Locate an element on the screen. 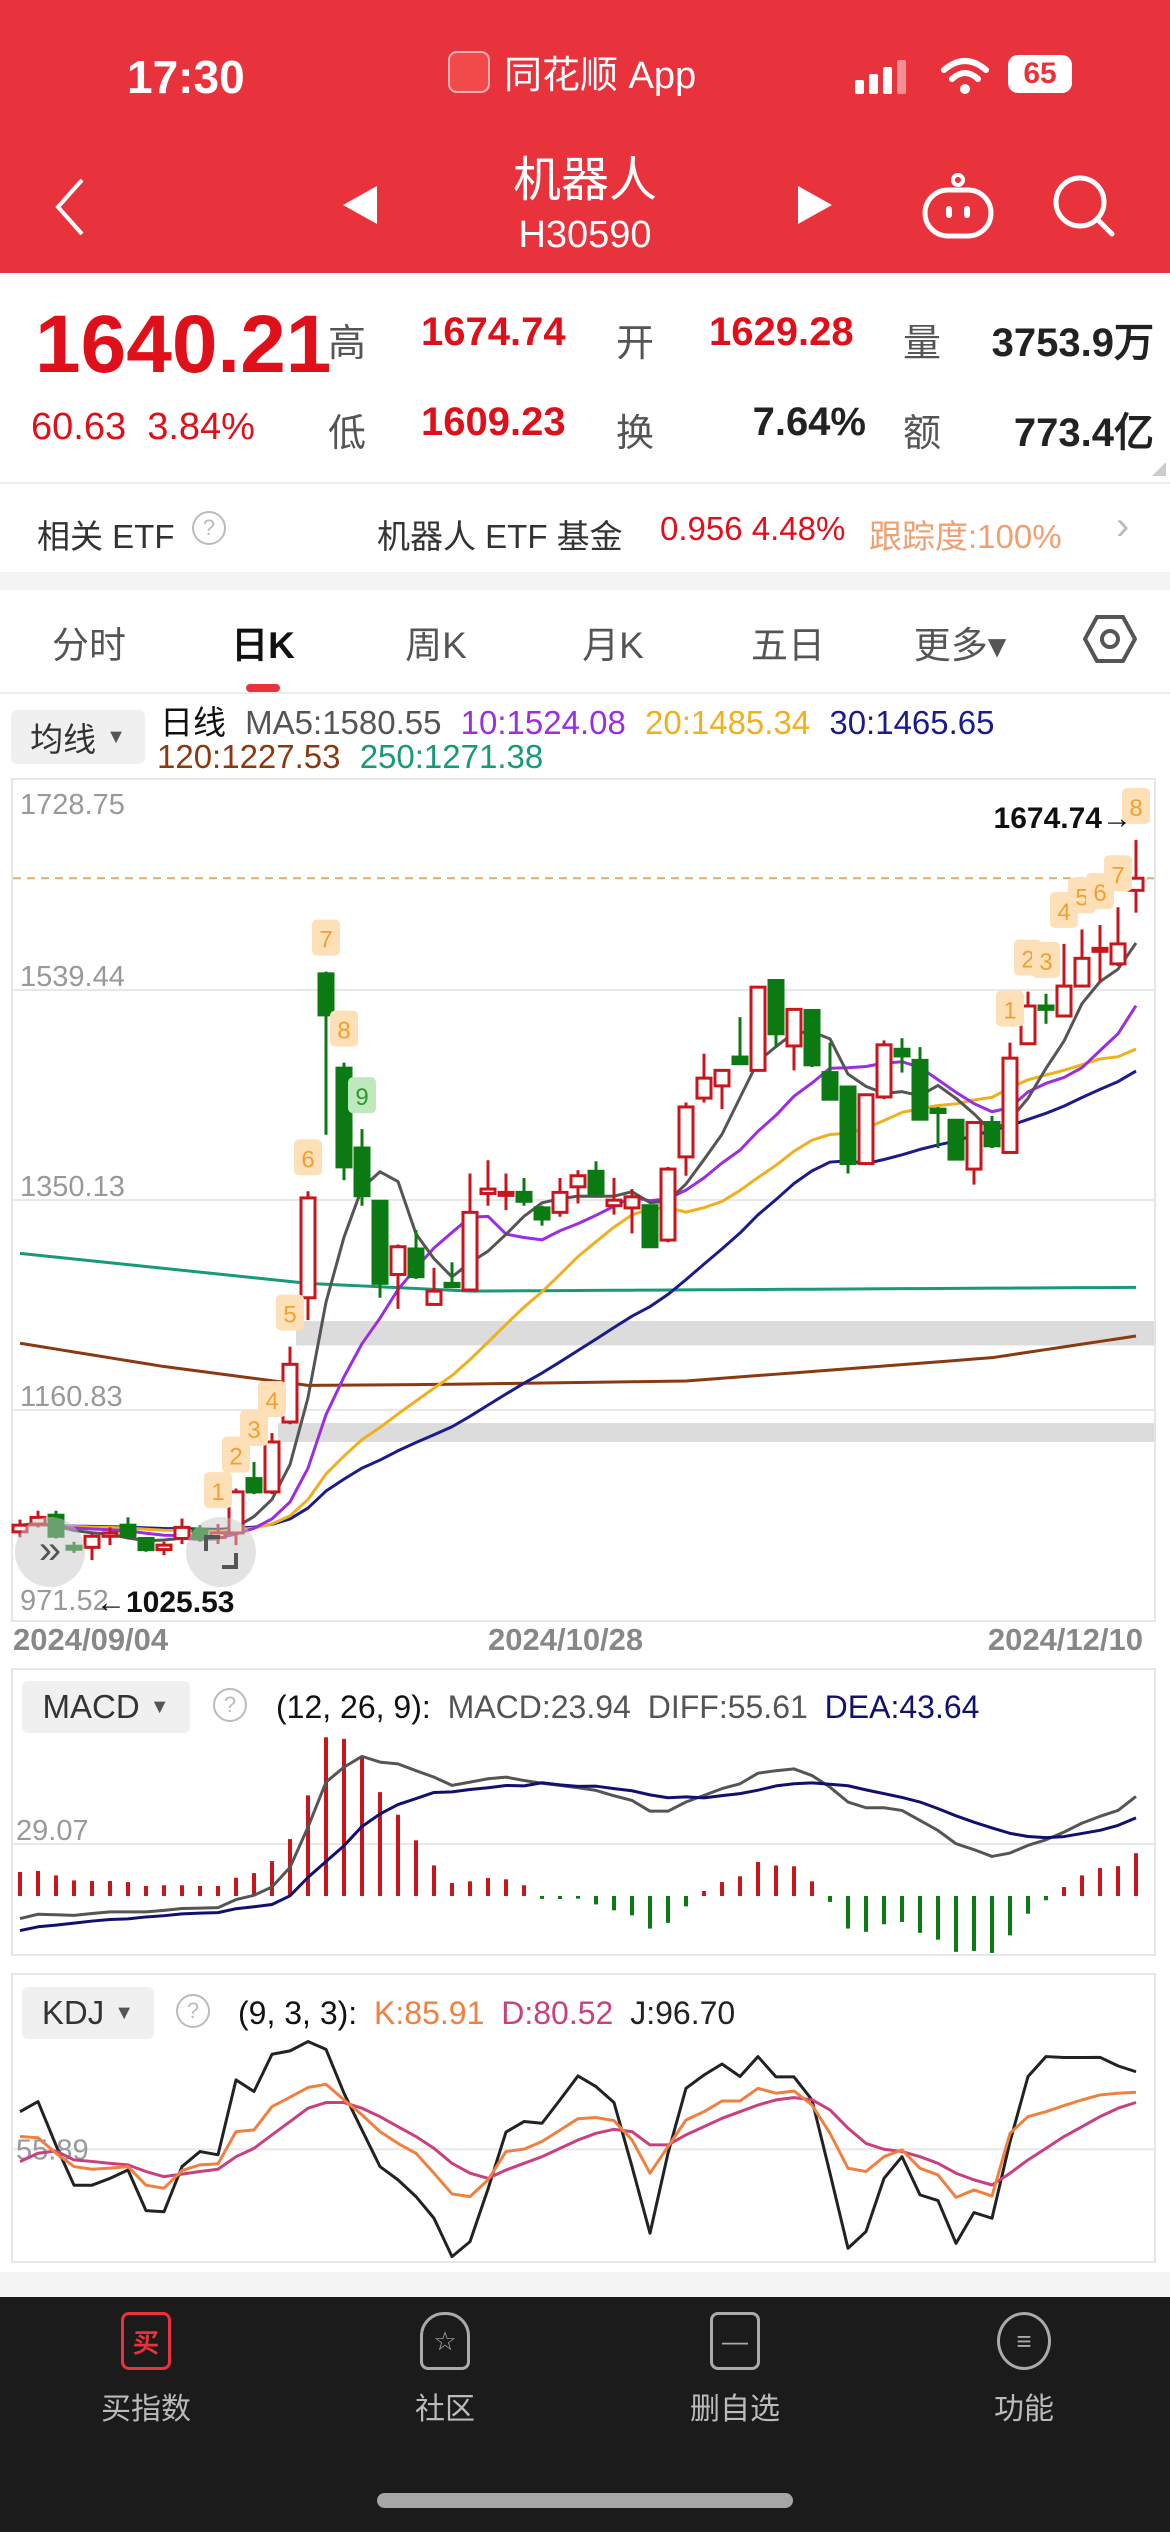 The height and width of the screenshot is (2532, 1170). section-gap is located at coordinates (585, 2284).